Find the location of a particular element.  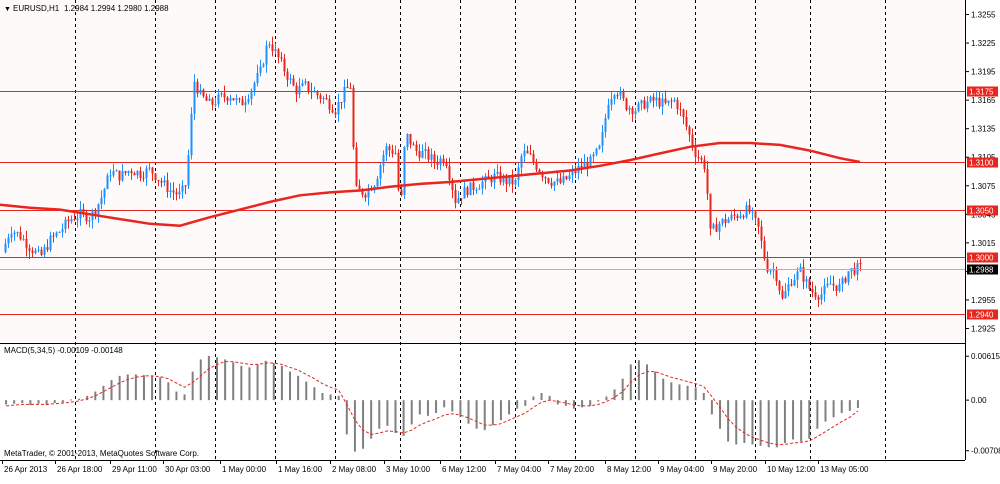

symbol-dropdown-icon: ▼ is located at coordinates (7, 9).